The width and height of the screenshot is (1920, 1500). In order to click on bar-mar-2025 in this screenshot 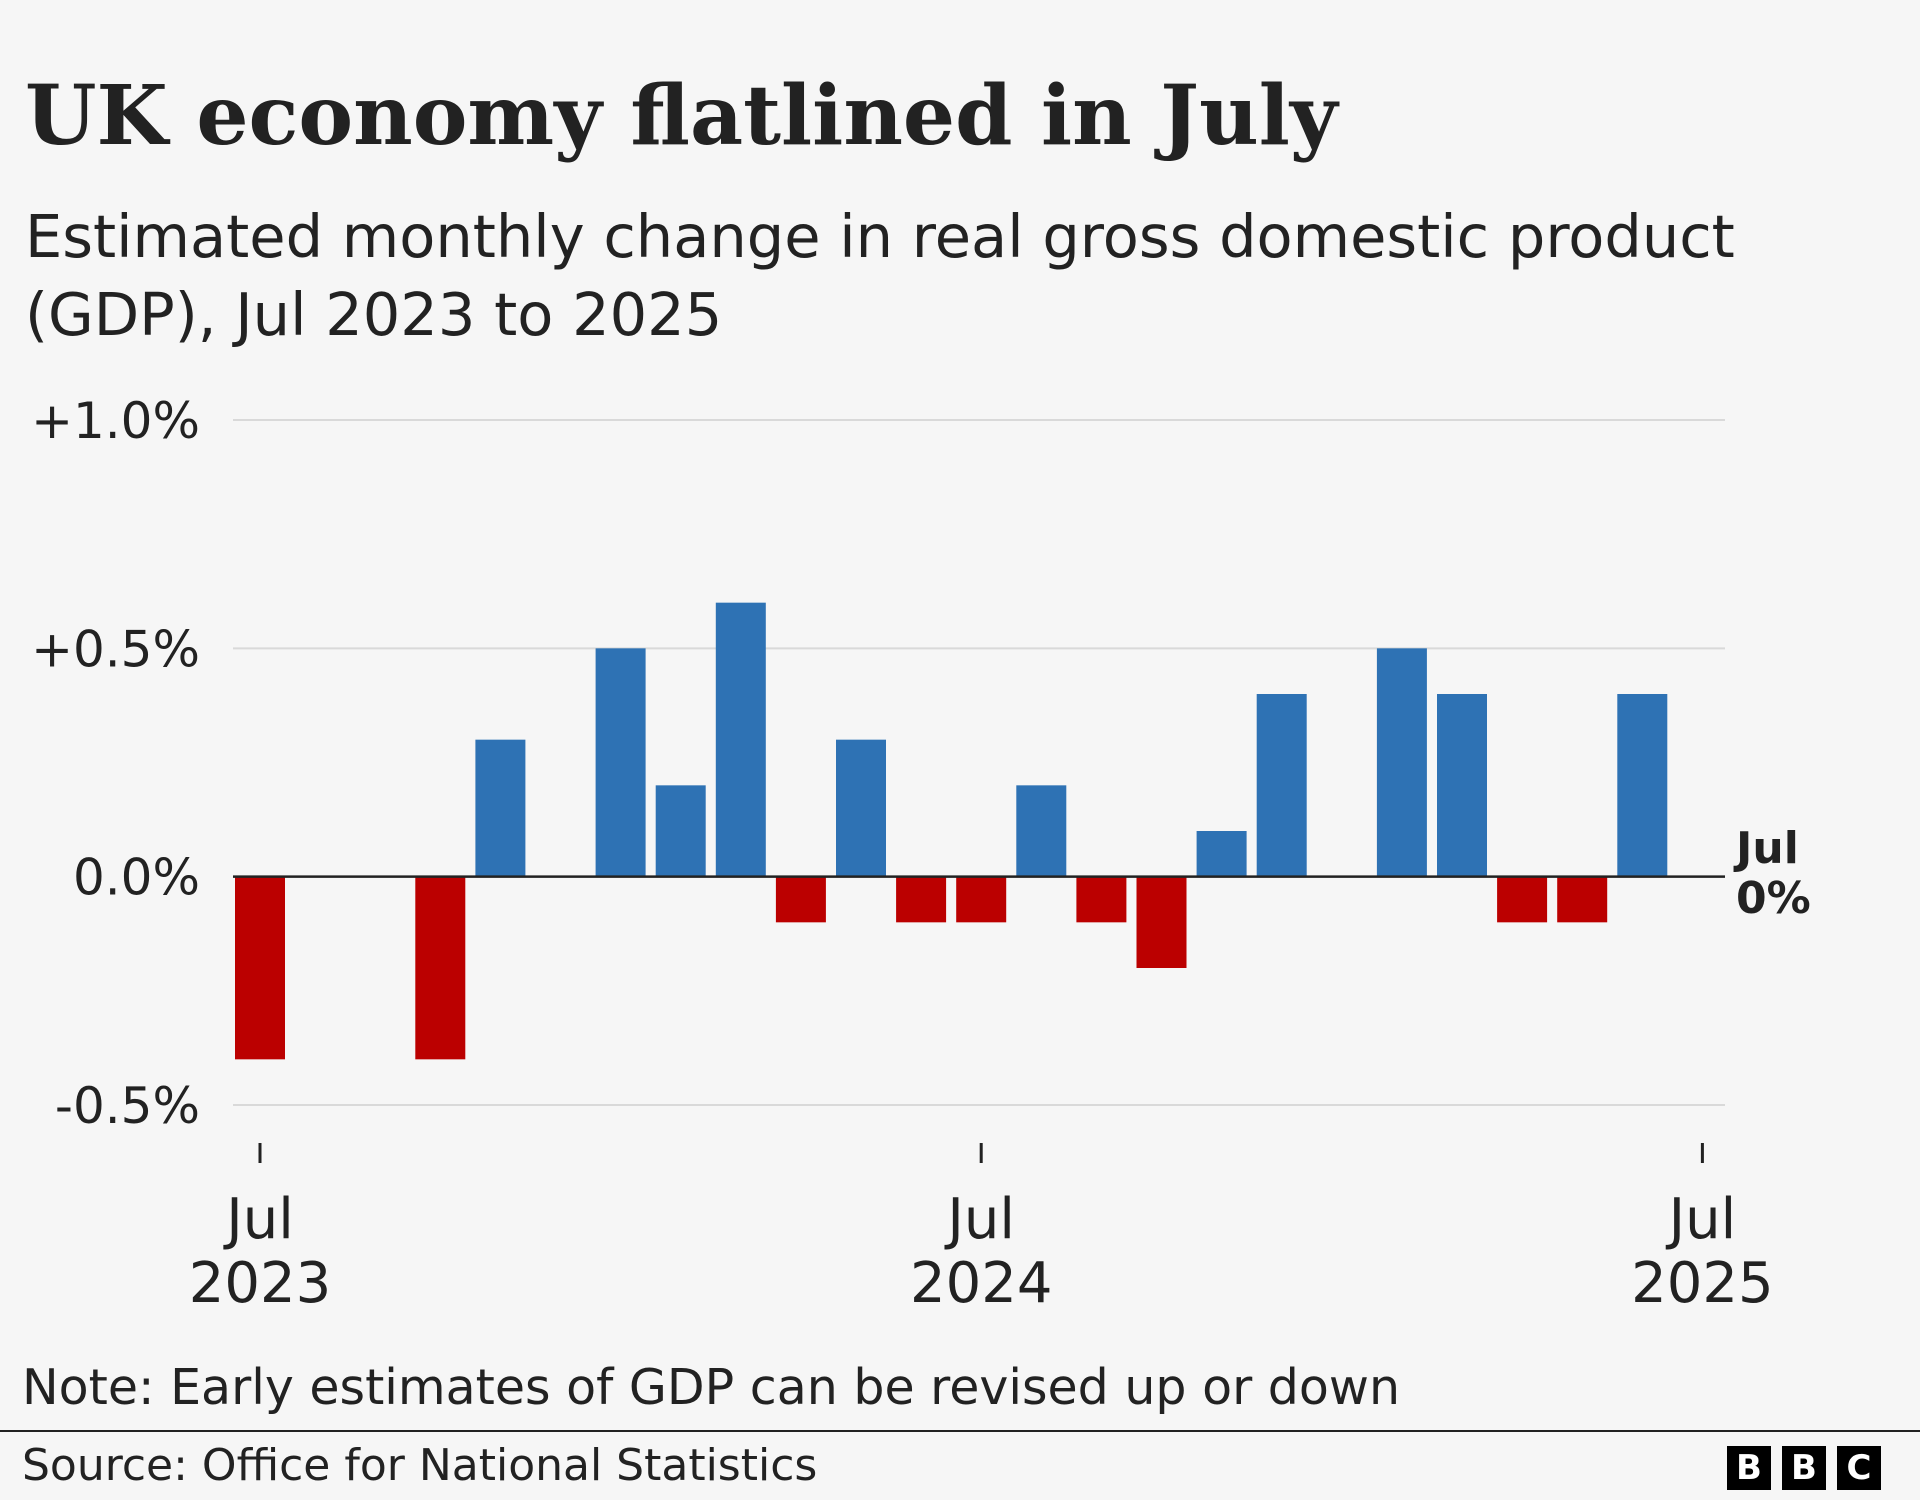, I will do `click(1462, 785)`.